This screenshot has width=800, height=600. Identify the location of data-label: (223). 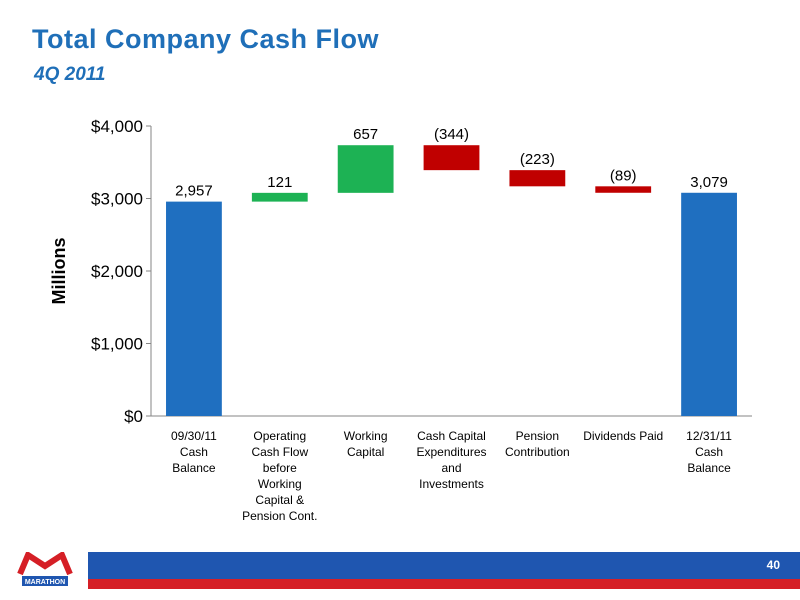
(537, 159).